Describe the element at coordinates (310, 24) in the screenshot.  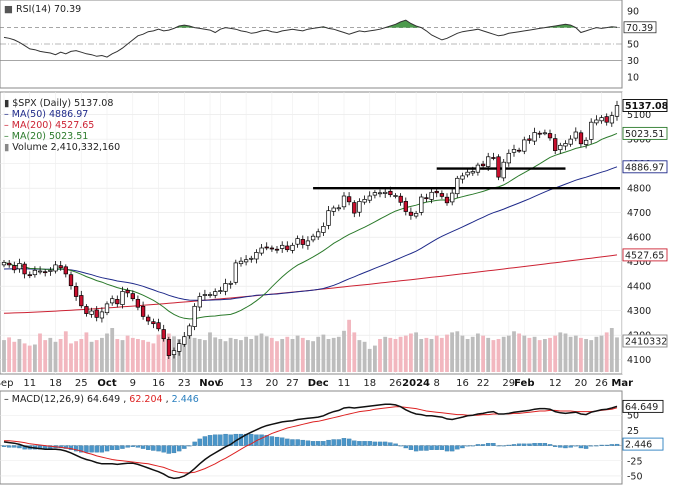
I see `rsi-overbought-fill` at that location.